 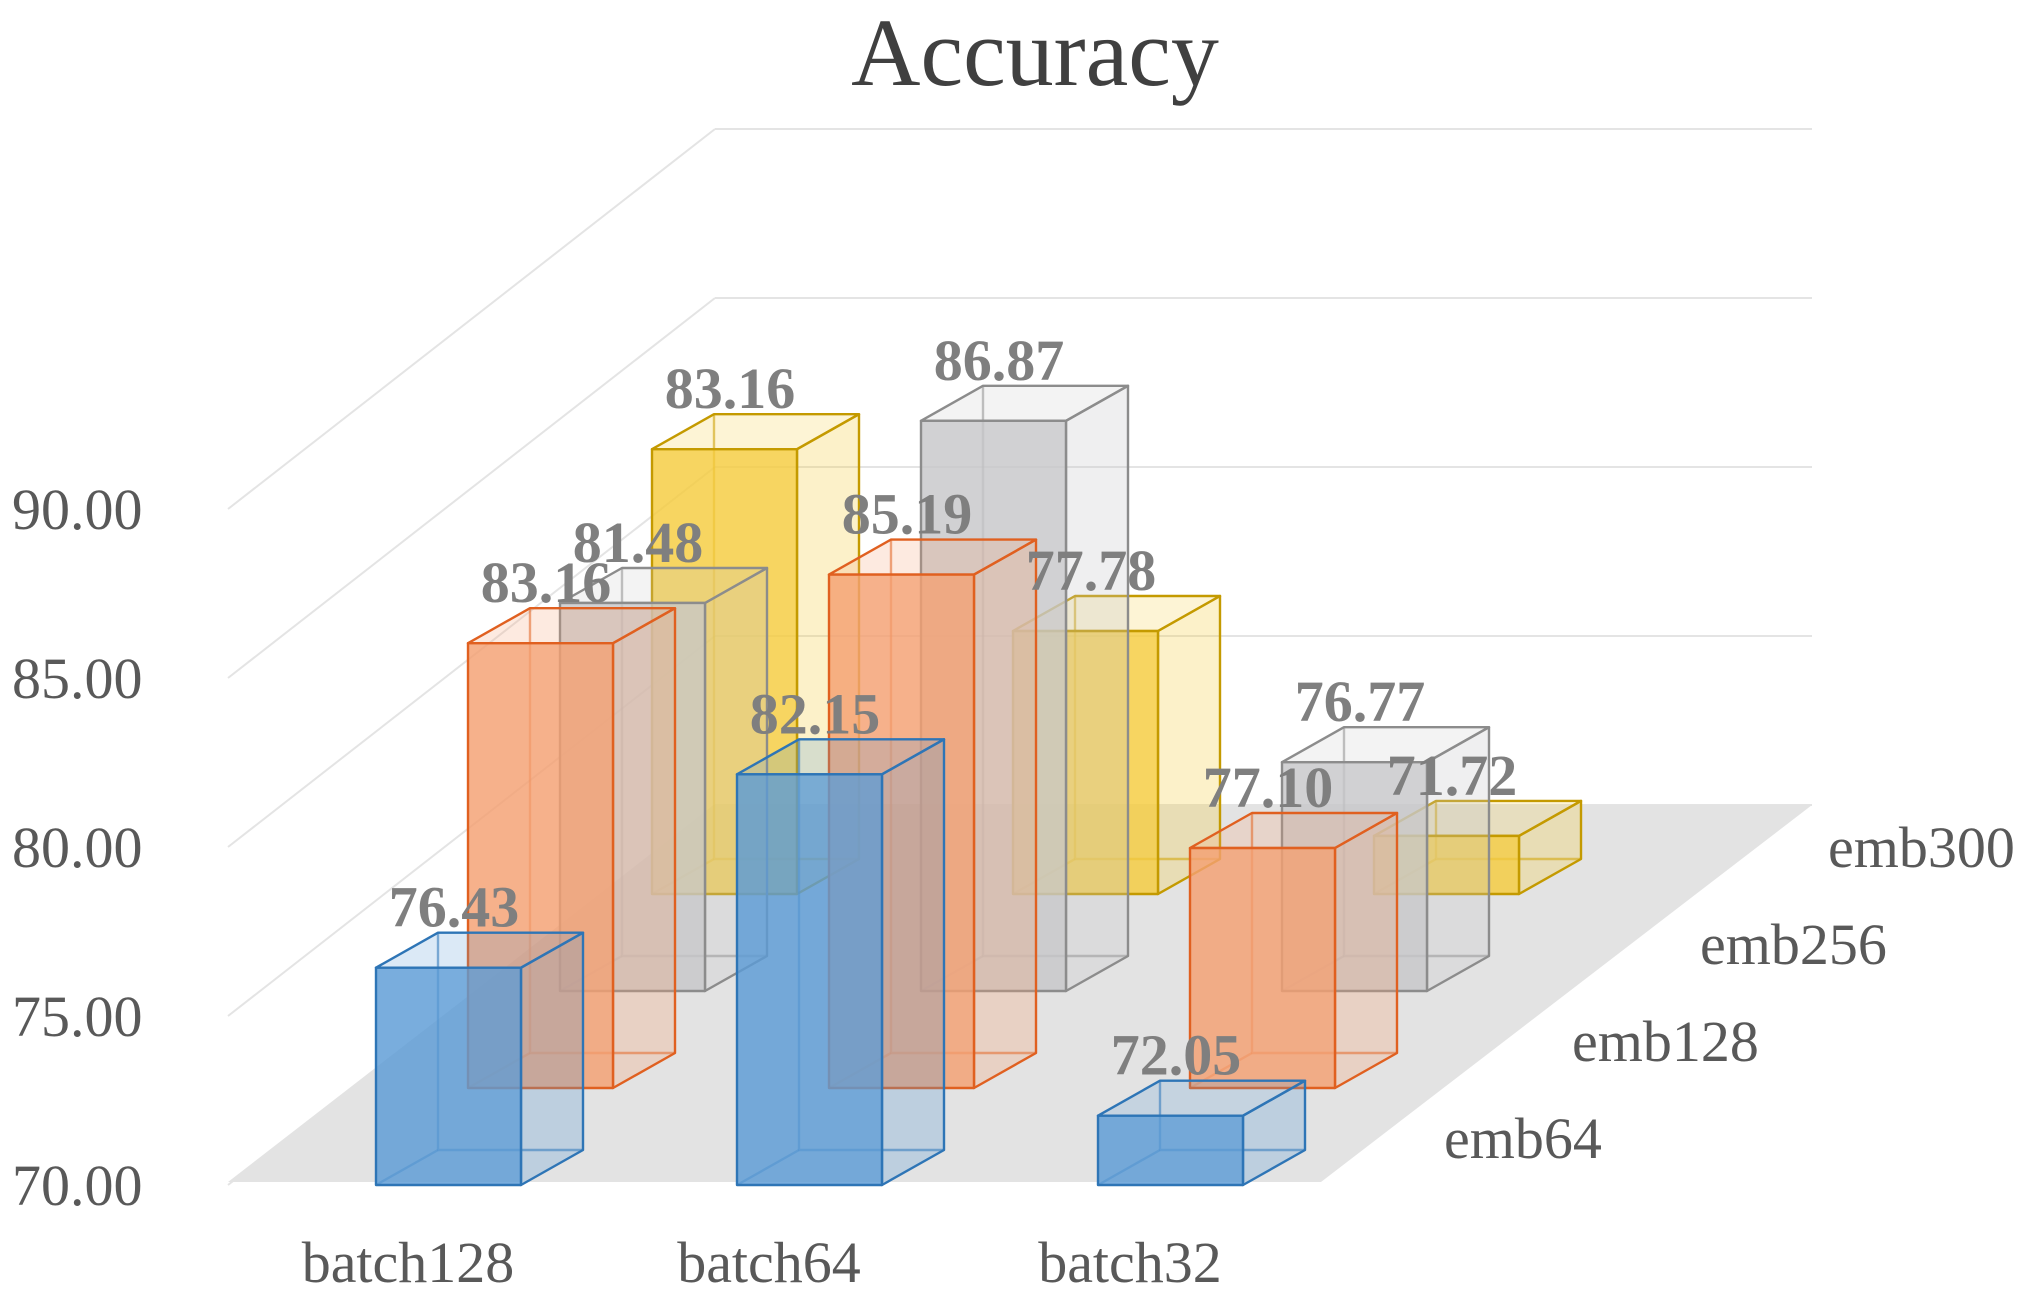 What do you see at coordinates (77, 1016) in the screenshot?
I see `y-tick-label: 75.00` at bounding box center [77, 1016].